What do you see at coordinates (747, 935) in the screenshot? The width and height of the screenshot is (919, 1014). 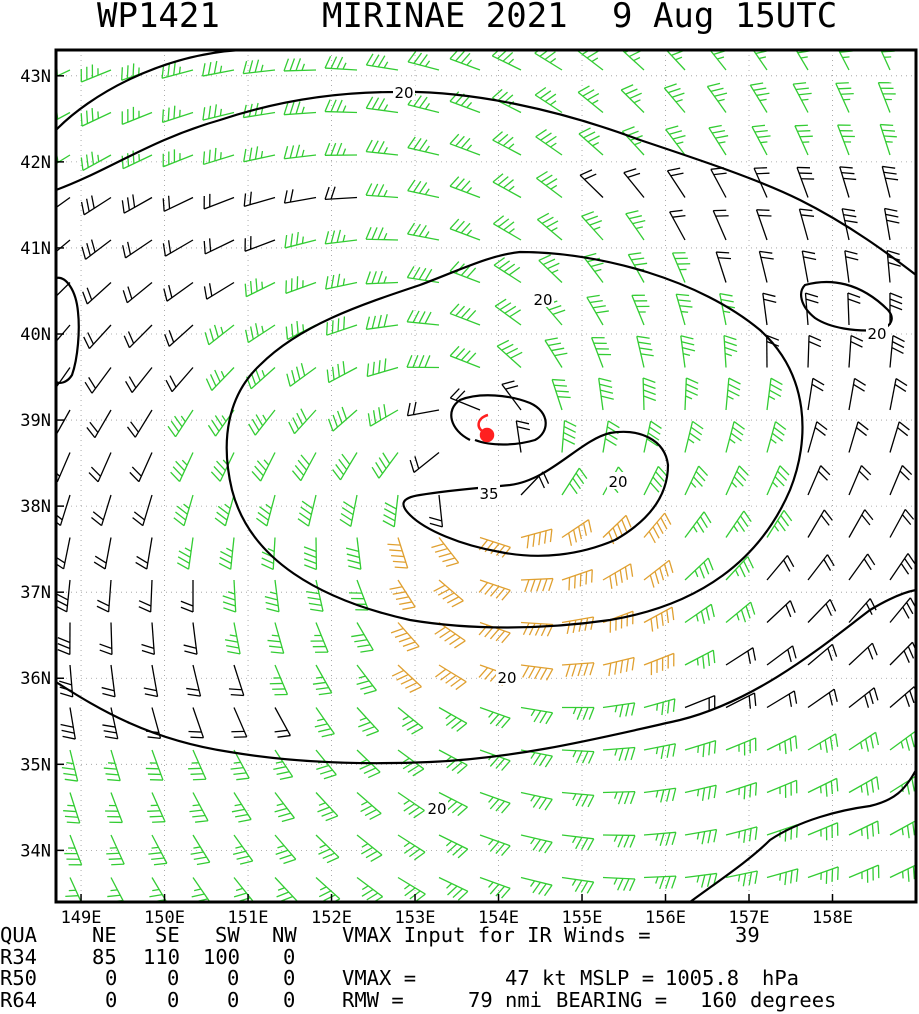 I see `vmax-input-value: 39` at bounding box center [747, 935].